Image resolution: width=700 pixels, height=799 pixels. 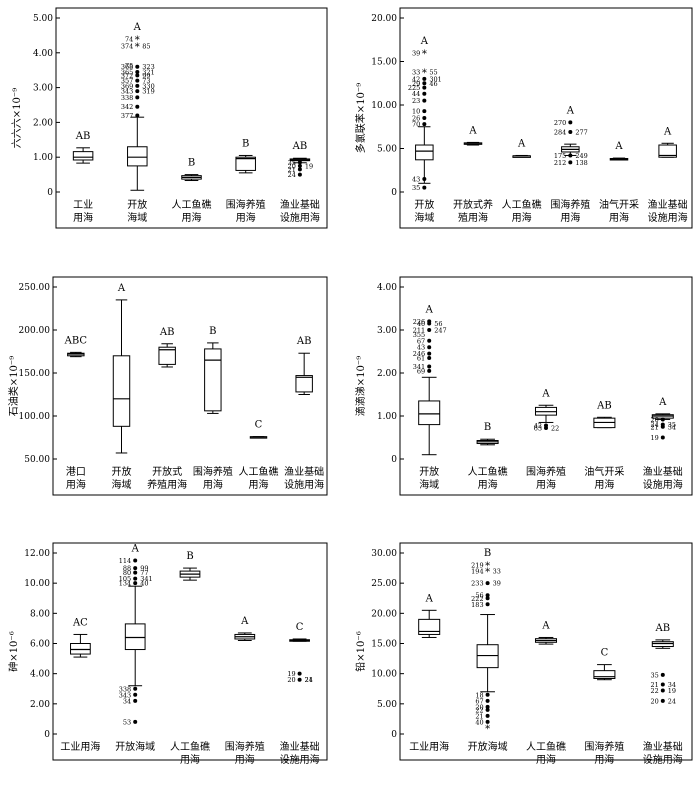 I want to click on y-tick-label: 2.00, so click(x=40, y=705).